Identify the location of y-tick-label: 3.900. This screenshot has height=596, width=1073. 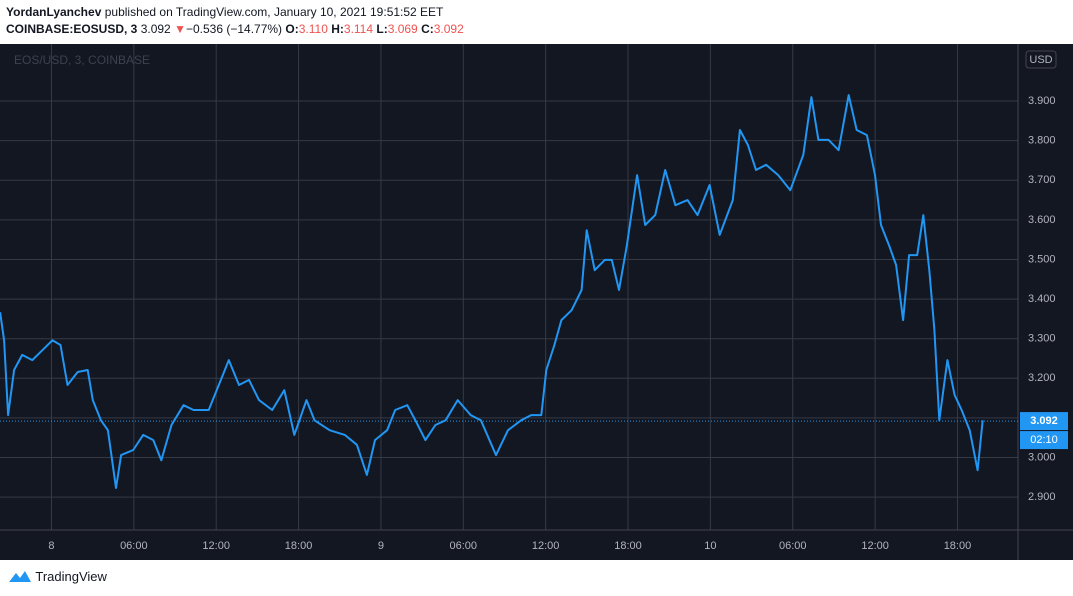
(1042, 101).